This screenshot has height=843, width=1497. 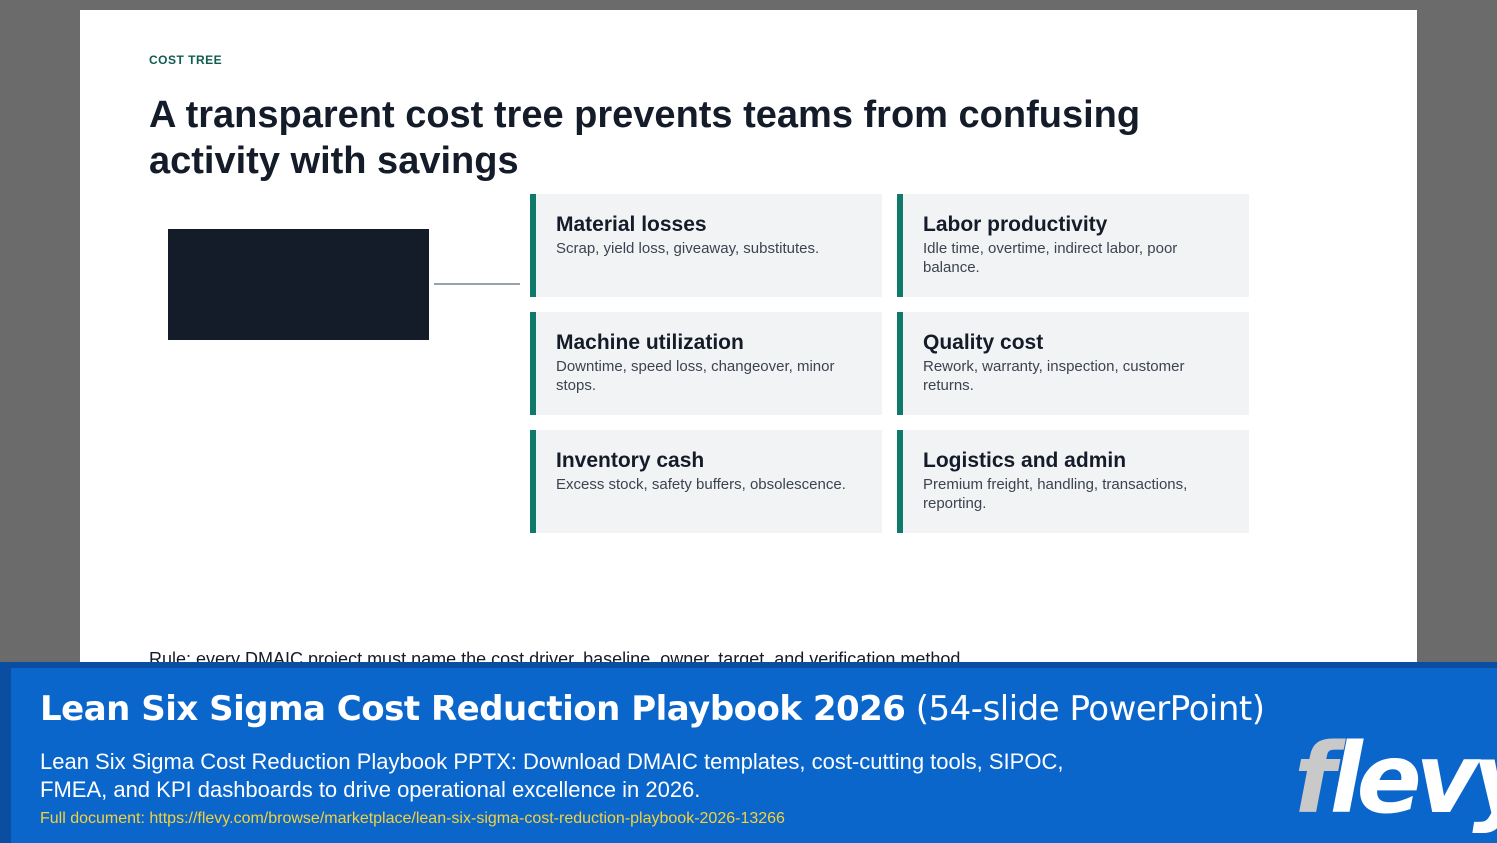 I want to click on tree-connector-line, so click(x=477, y=284).